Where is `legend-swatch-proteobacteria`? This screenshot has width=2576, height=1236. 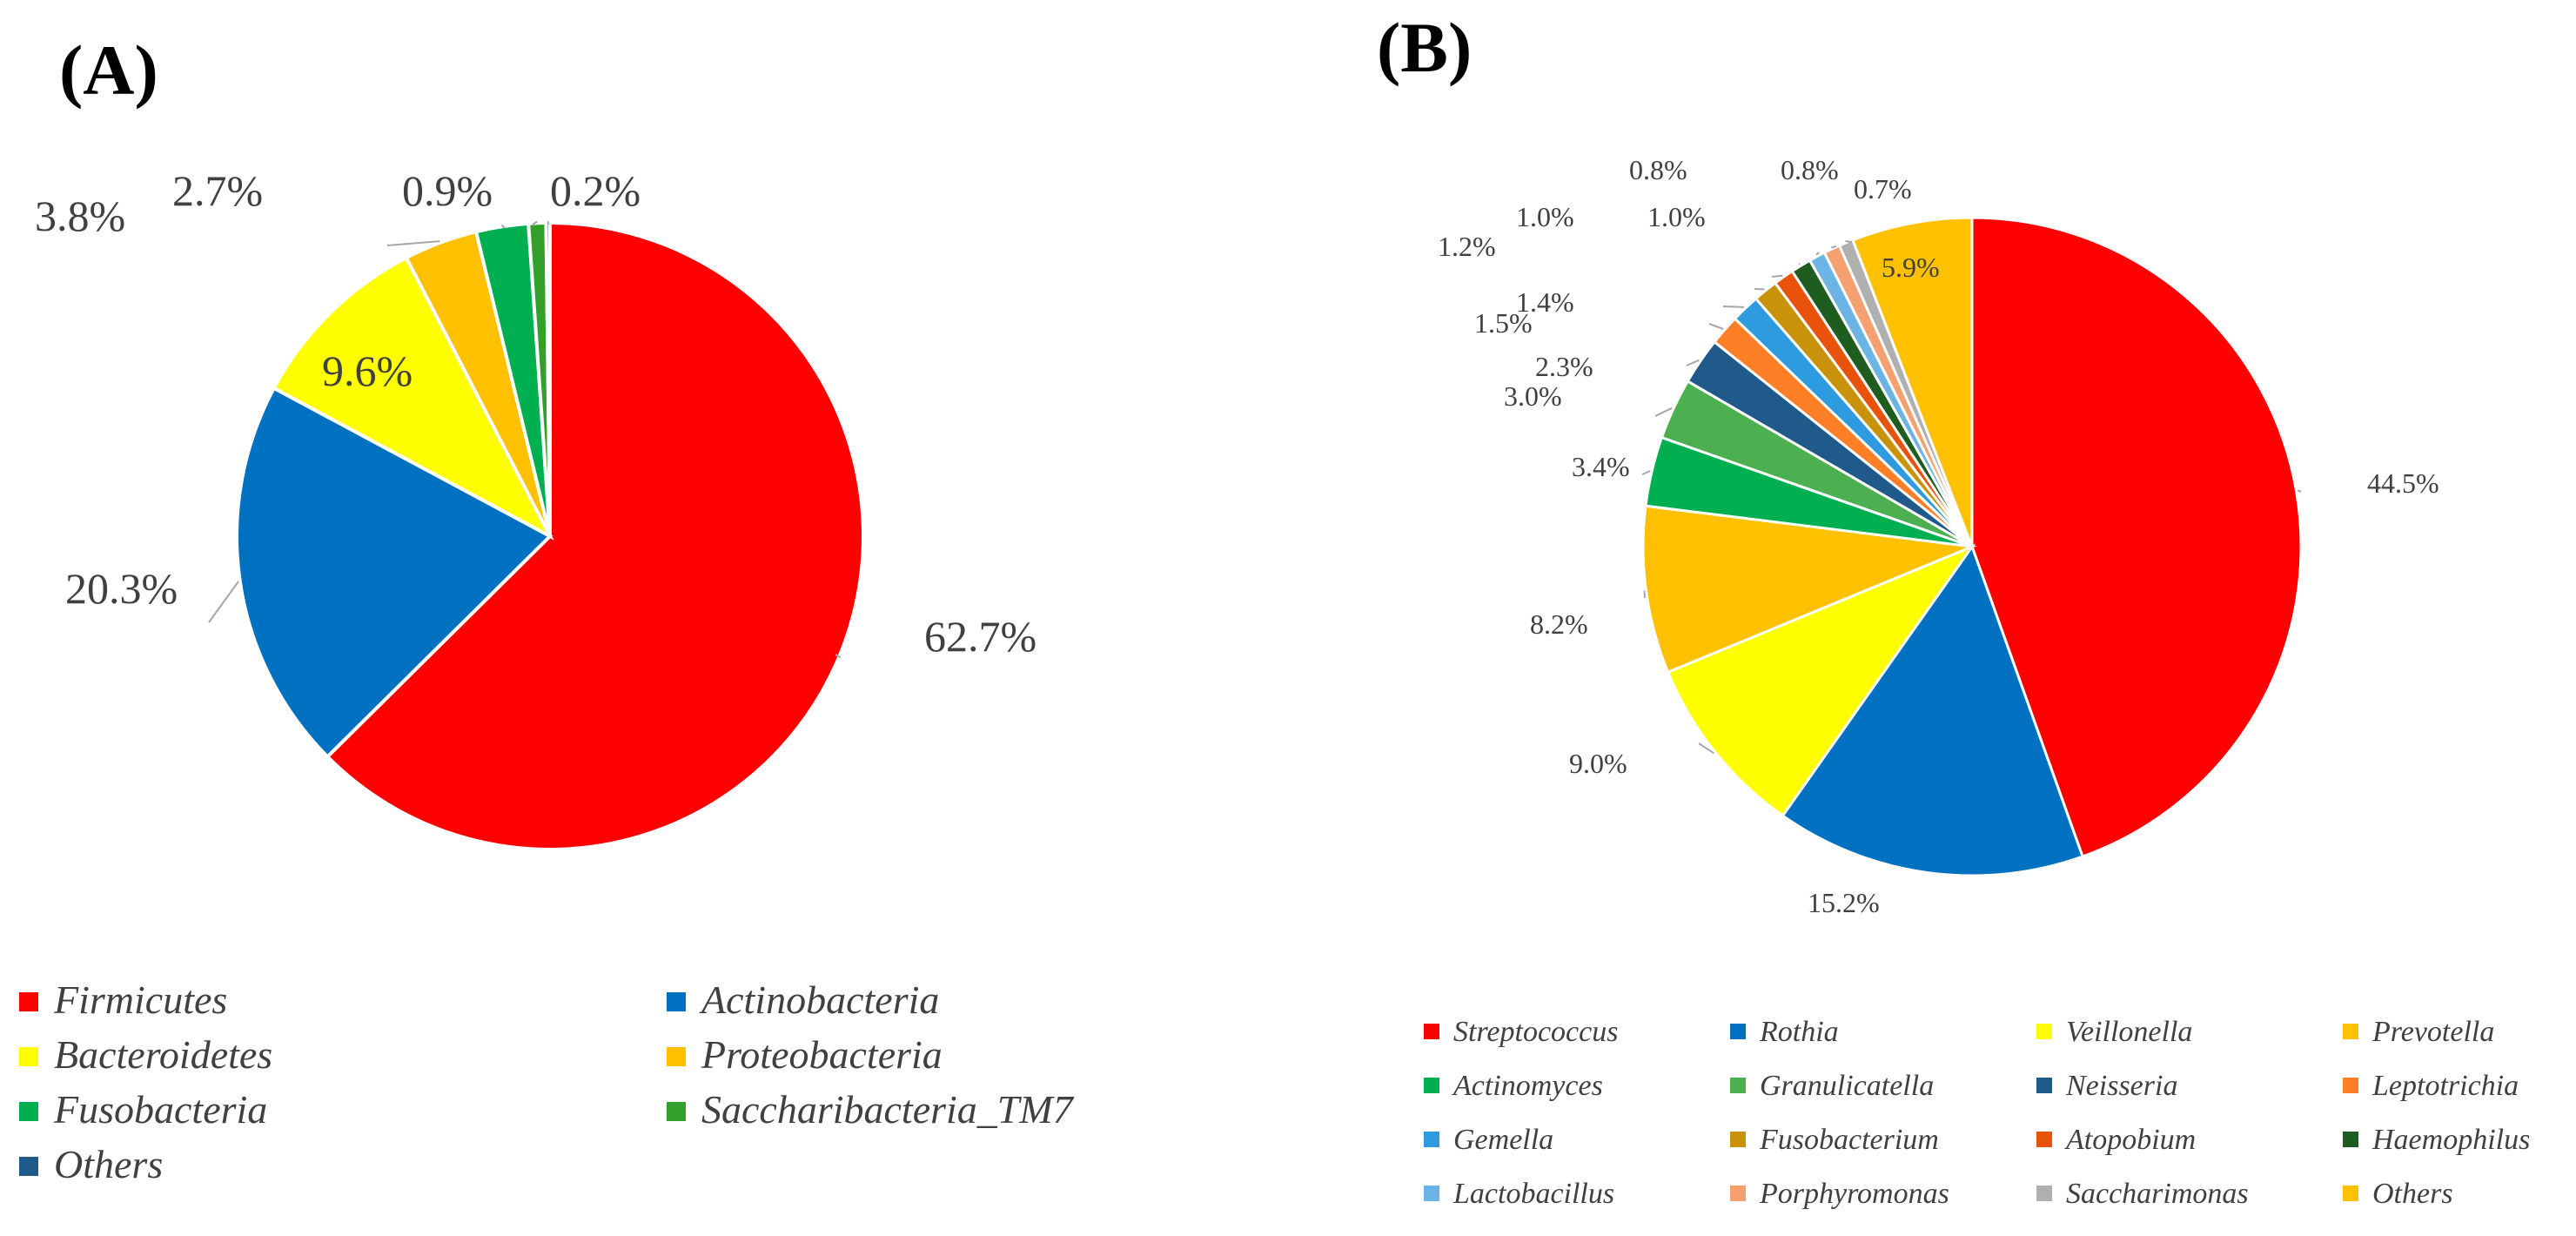
legend-swatch-proteobacteria is located at coordinates (676, 1056).